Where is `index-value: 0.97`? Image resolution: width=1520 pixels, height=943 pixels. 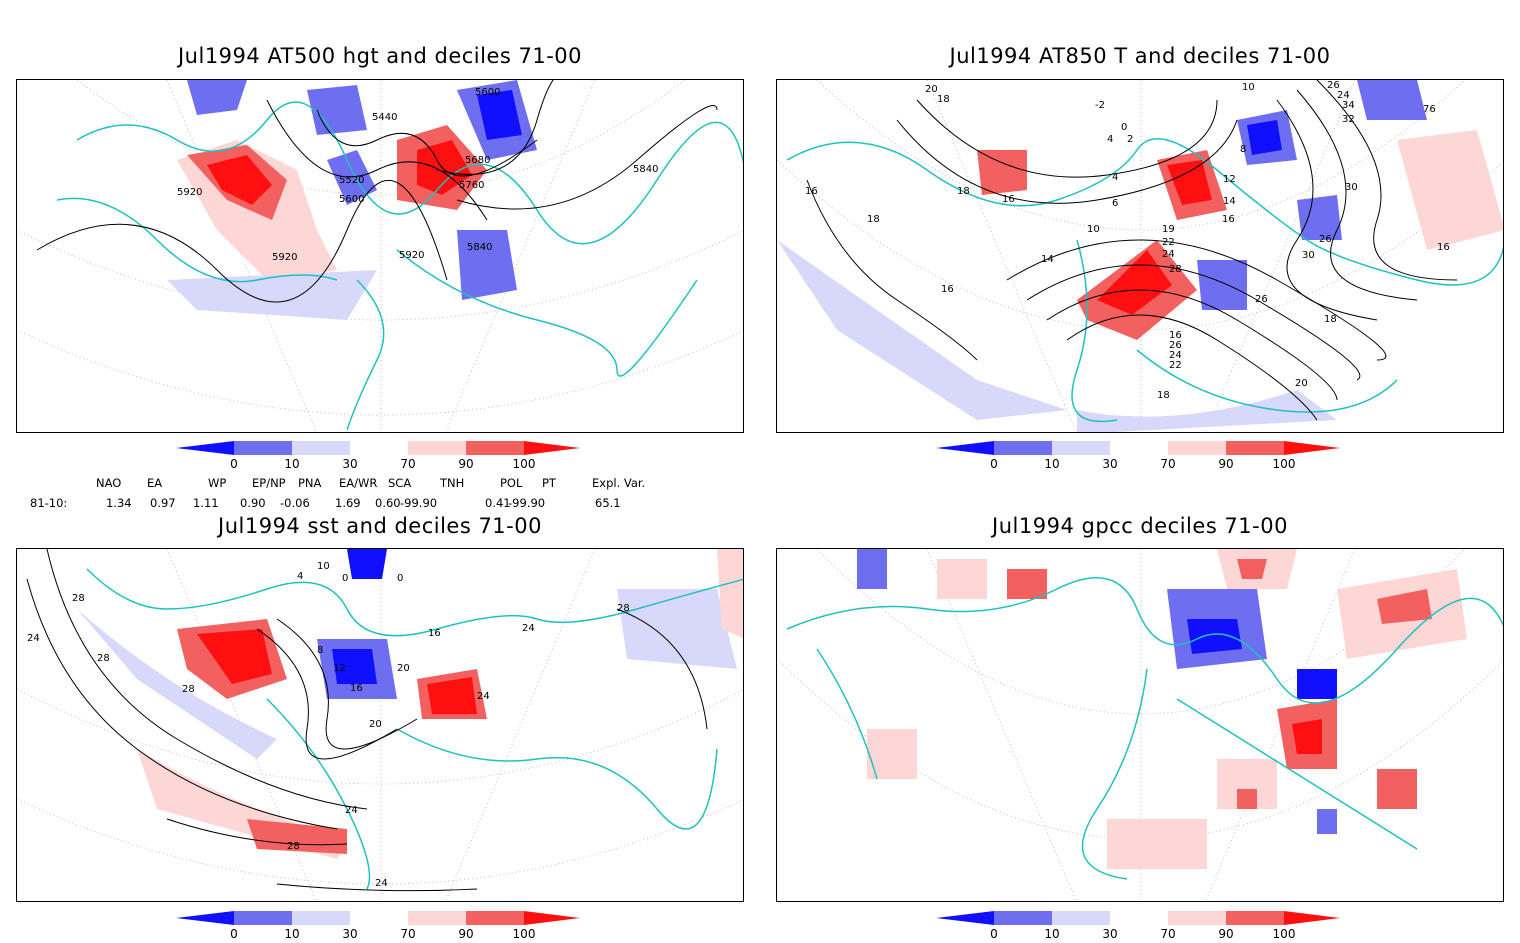
index-value: 0.97 is located at coordinates (163, 503).